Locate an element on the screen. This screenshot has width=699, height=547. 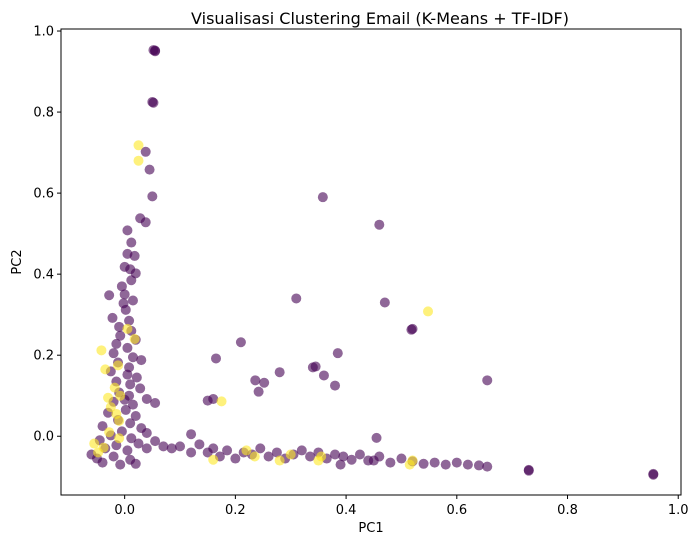
x-axis: 0.0 0.2 0.4 0.6 0.8 1.0 is located at coordinates (401, 506).